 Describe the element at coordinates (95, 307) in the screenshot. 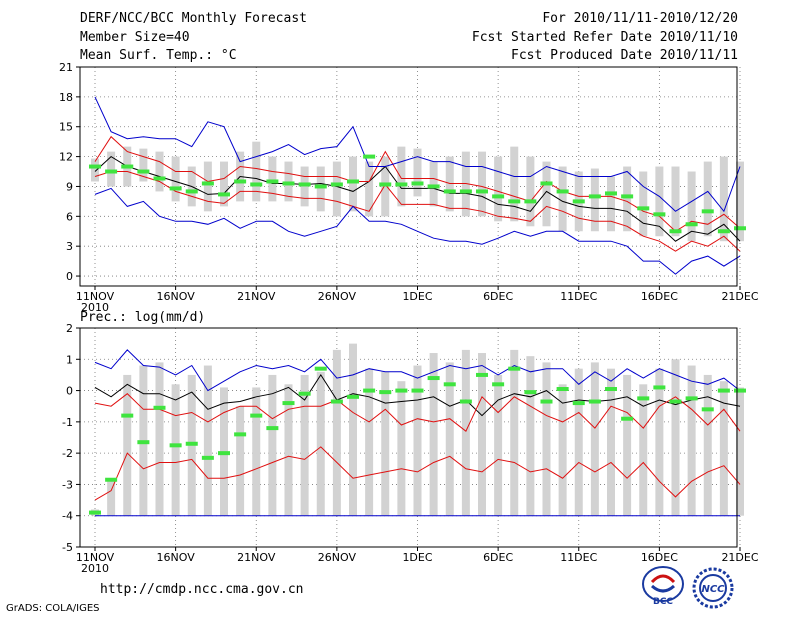

I see `x-tick-year-label: 2010` at that location.